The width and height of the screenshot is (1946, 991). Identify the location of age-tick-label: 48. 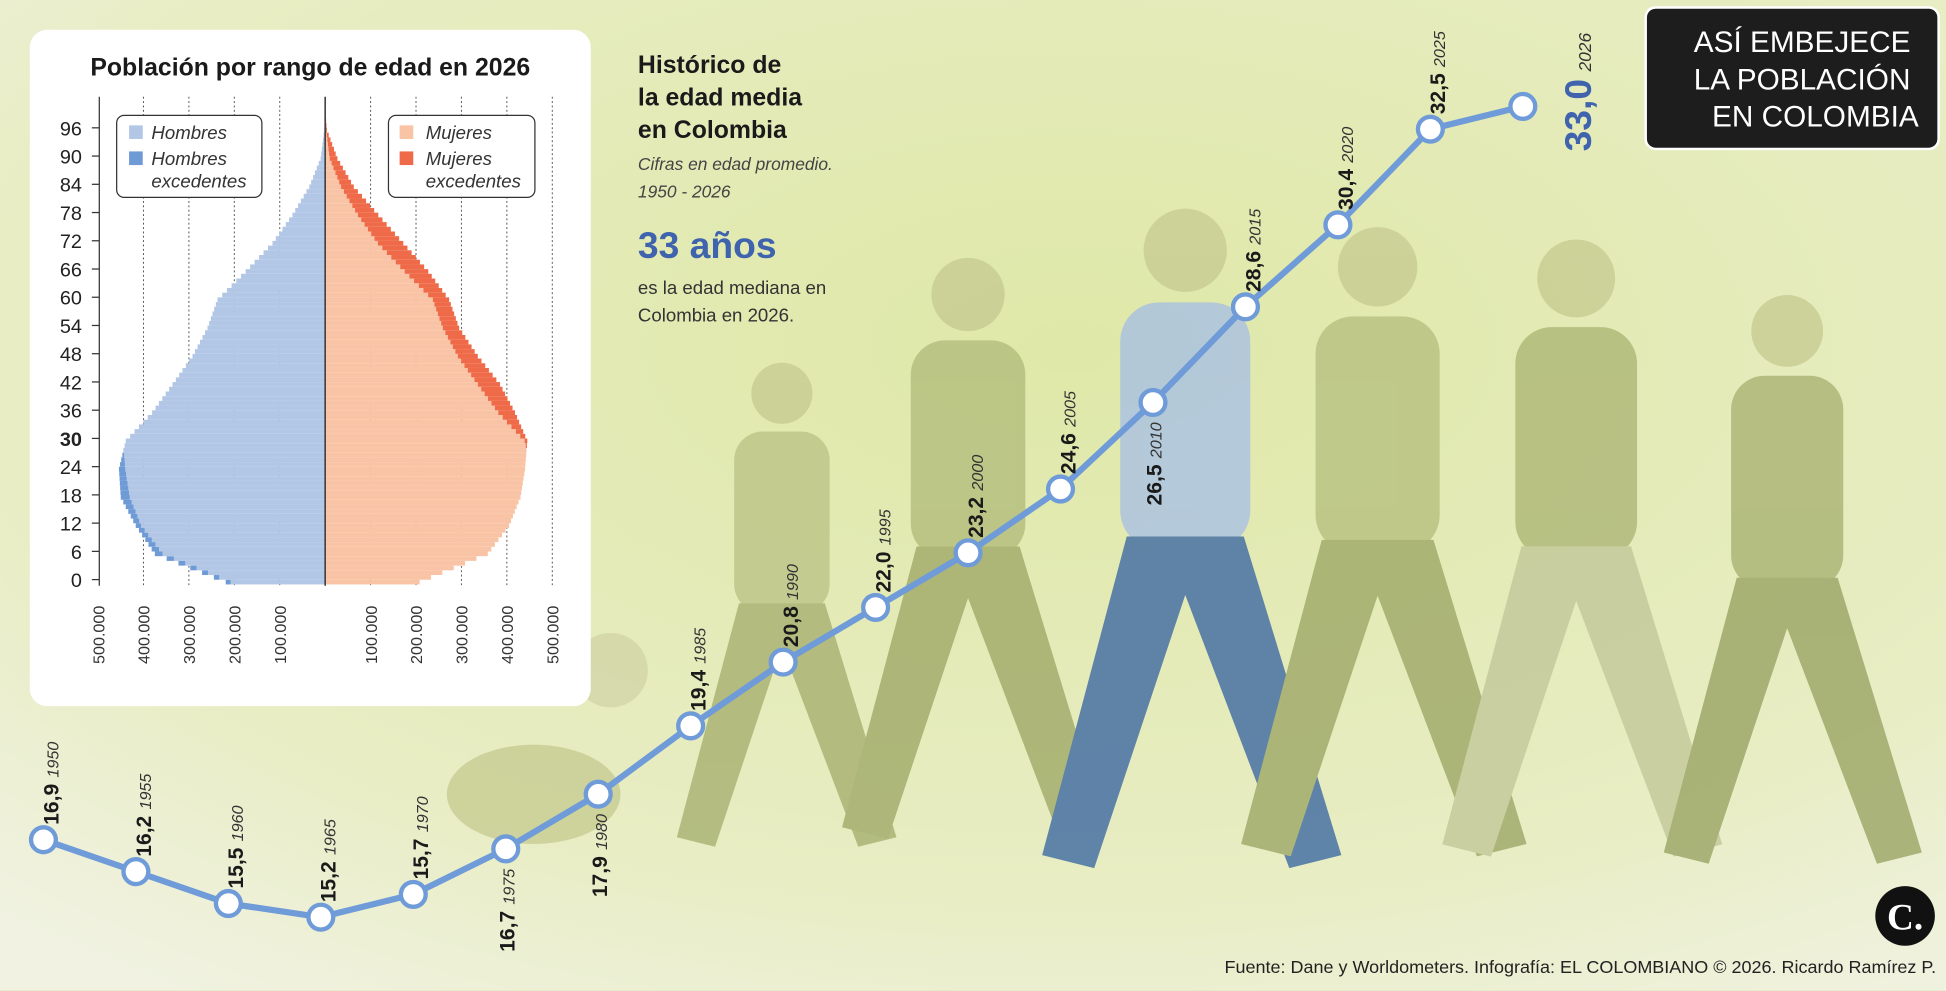
(71, 355).